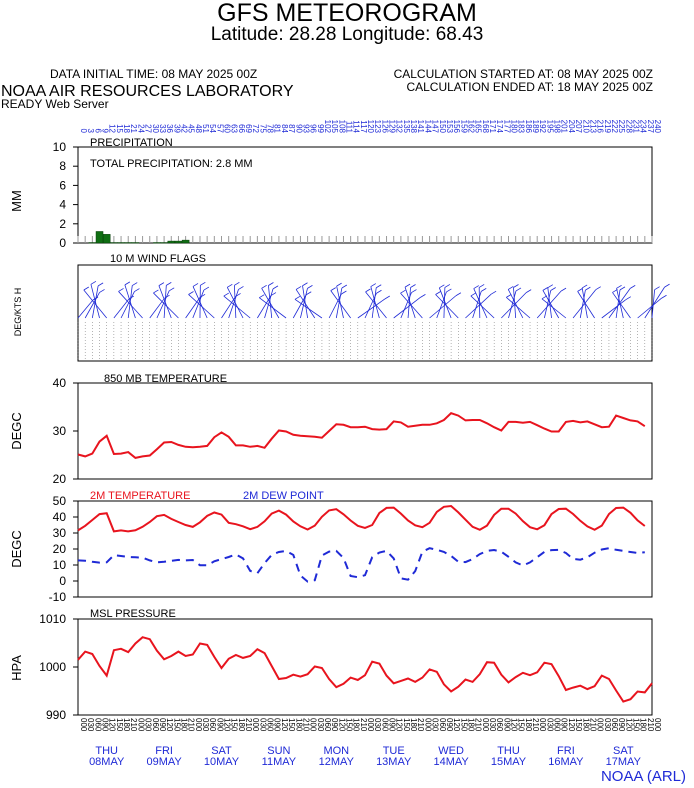  I want to click on day-date-label: 11MAY, so click(279, 762).